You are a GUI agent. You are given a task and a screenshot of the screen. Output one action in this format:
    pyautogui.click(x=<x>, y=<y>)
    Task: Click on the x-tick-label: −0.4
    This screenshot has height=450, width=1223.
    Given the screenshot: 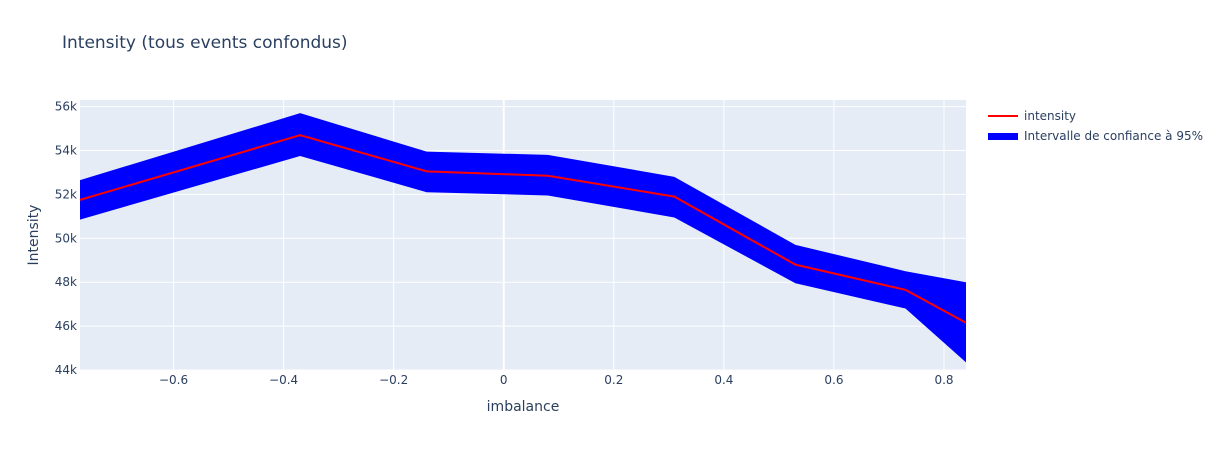 What is the action you would take?
    pyautogui.click(x=283, y=380)
    